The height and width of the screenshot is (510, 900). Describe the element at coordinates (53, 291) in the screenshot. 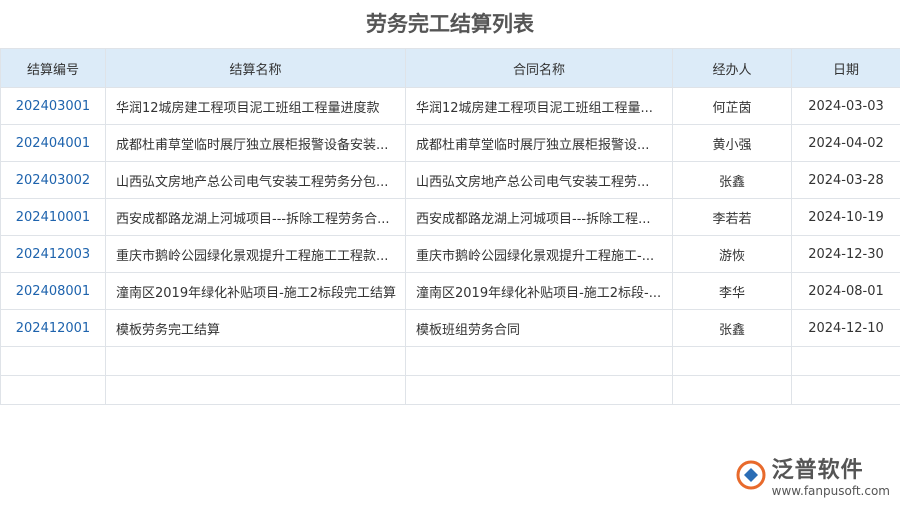

I see `table-cell: 202408001` at that location.